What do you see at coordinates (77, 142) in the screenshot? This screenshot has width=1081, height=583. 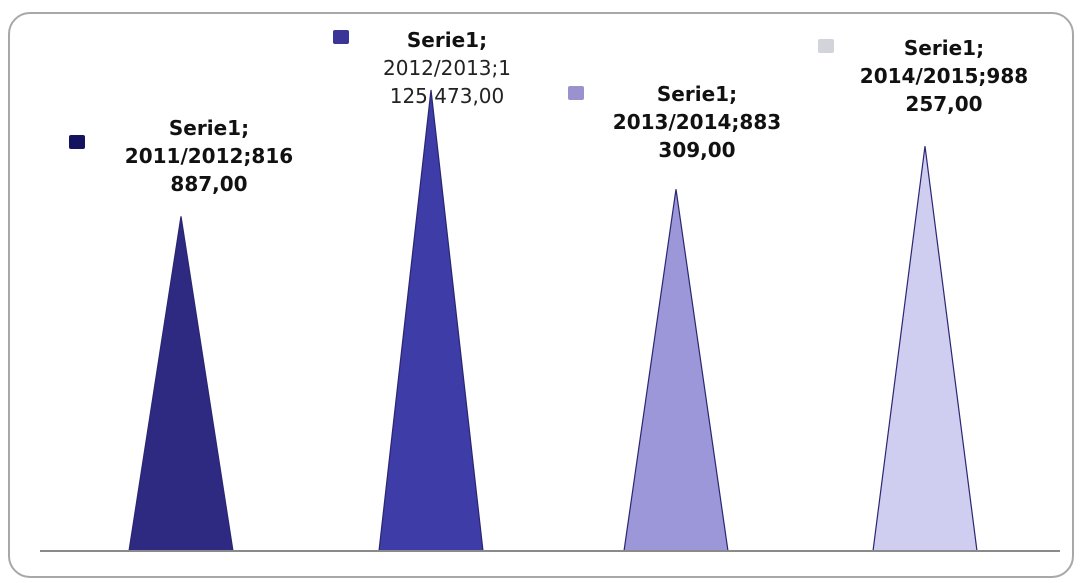 I see `legend-swatch-2011-2012` at bounding box center [77, 142].